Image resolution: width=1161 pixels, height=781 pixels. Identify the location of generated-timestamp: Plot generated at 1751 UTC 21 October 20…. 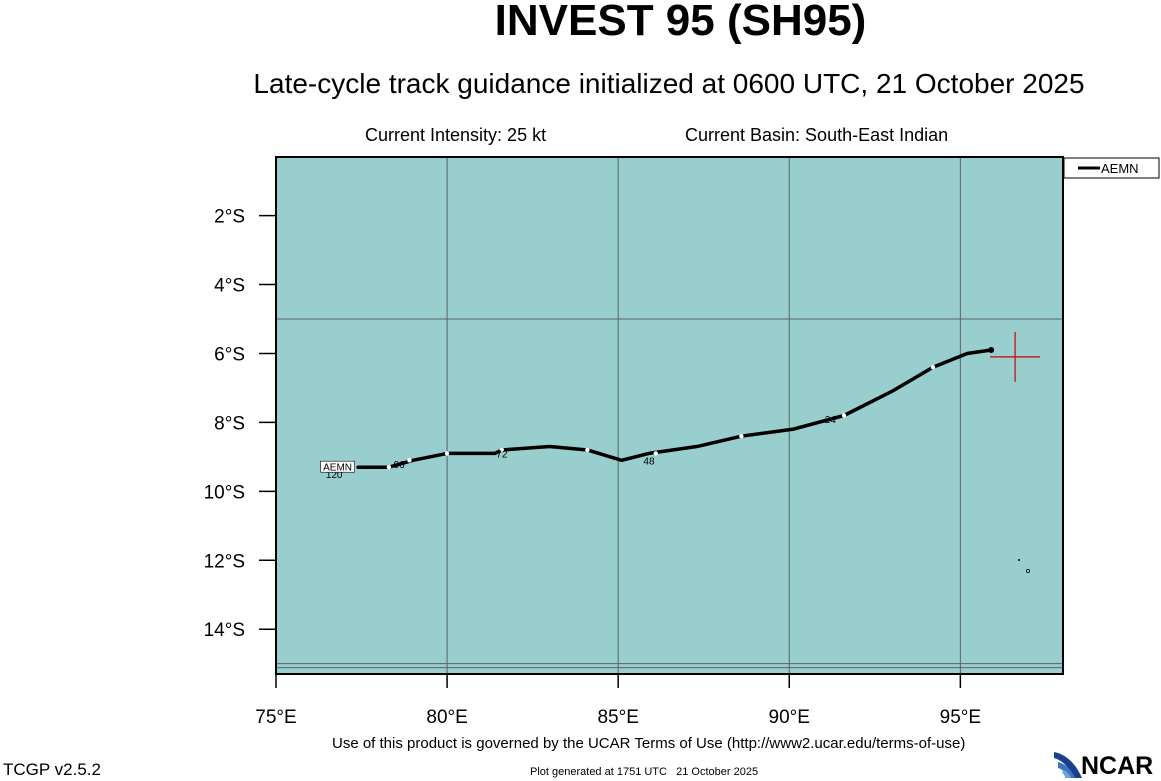
(644, 772).